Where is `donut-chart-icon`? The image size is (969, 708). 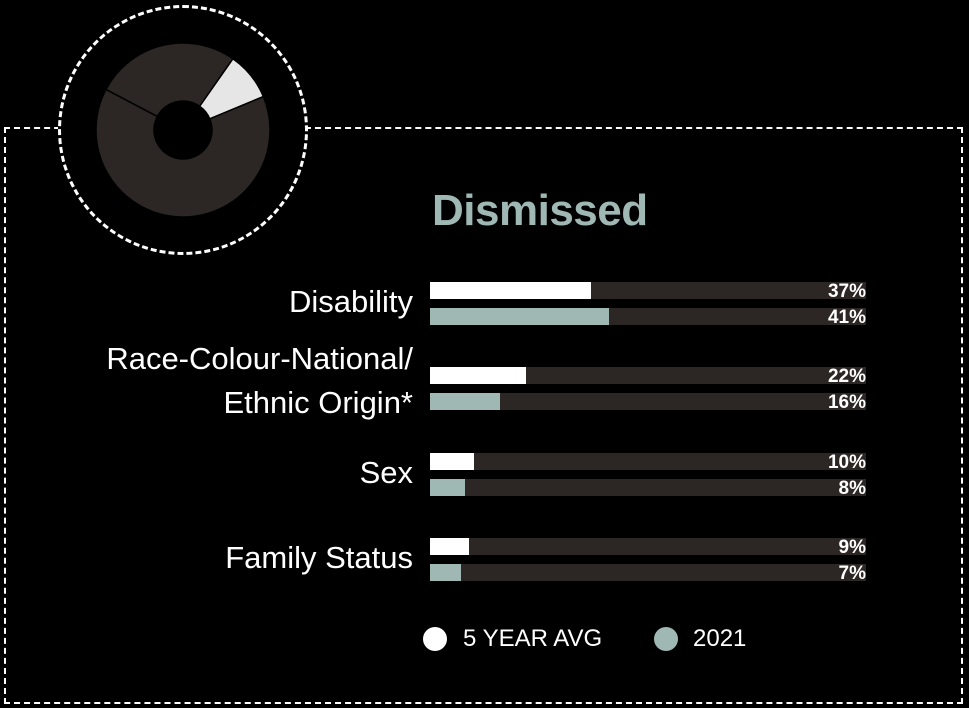 donut-chart-icon is located at coordinates (183, 130).